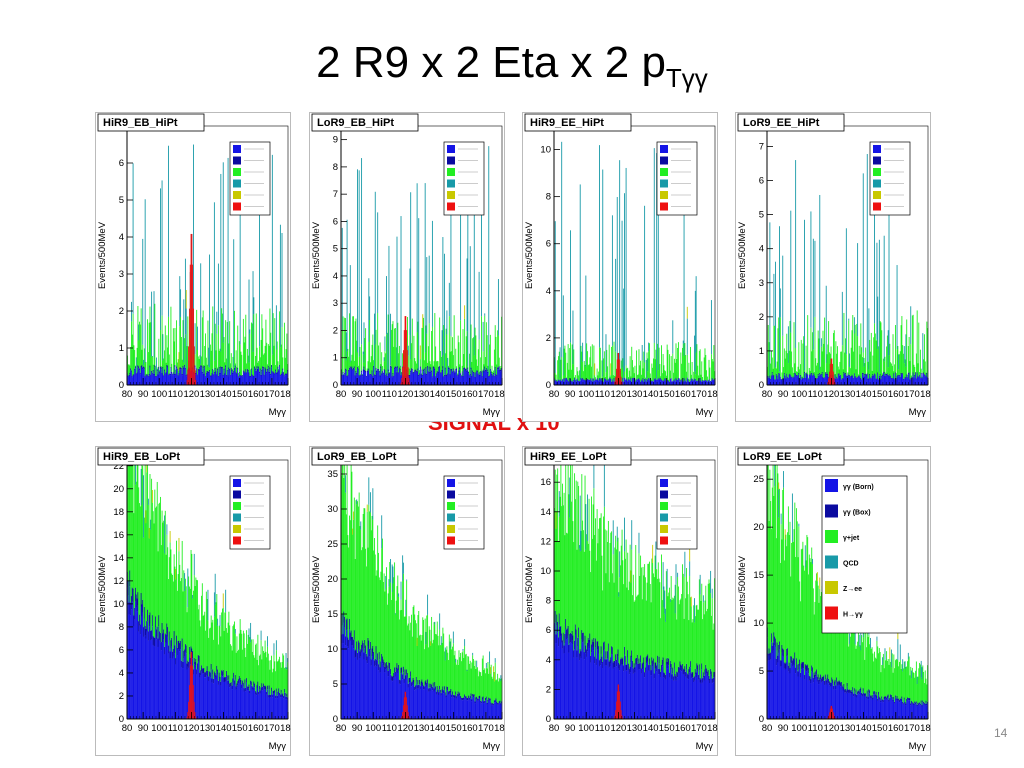 The height and width of the screenshot is (768, 1024). What do you see at coordinates (620, 710) in the screenshot?
I see `bar-higgs` at bounding box center [620, 710].